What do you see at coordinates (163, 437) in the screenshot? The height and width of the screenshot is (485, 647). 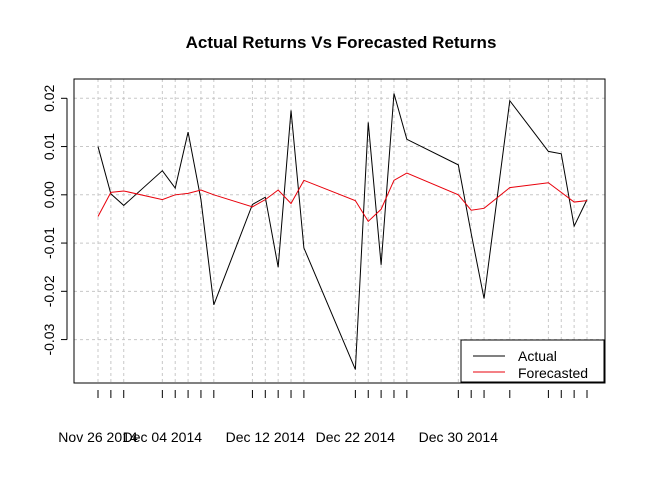 I see `x-tick-label: Dec 04 2014` at bounding box center [163, 437].